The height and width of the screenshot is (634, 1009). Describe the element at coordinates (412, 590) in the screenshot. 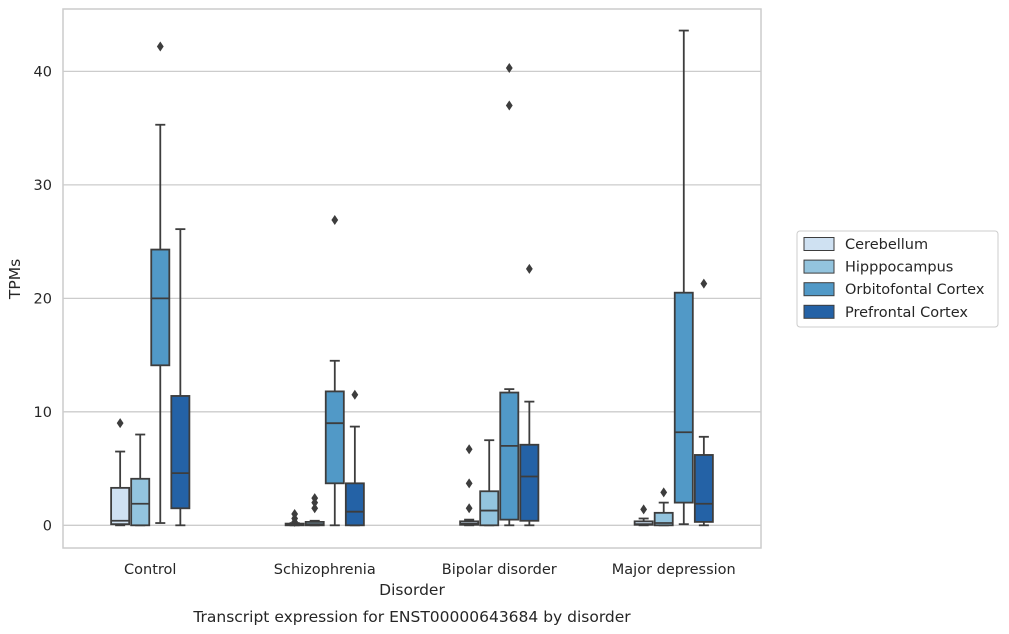

I see `x-axis-title: Disorder` at that location.